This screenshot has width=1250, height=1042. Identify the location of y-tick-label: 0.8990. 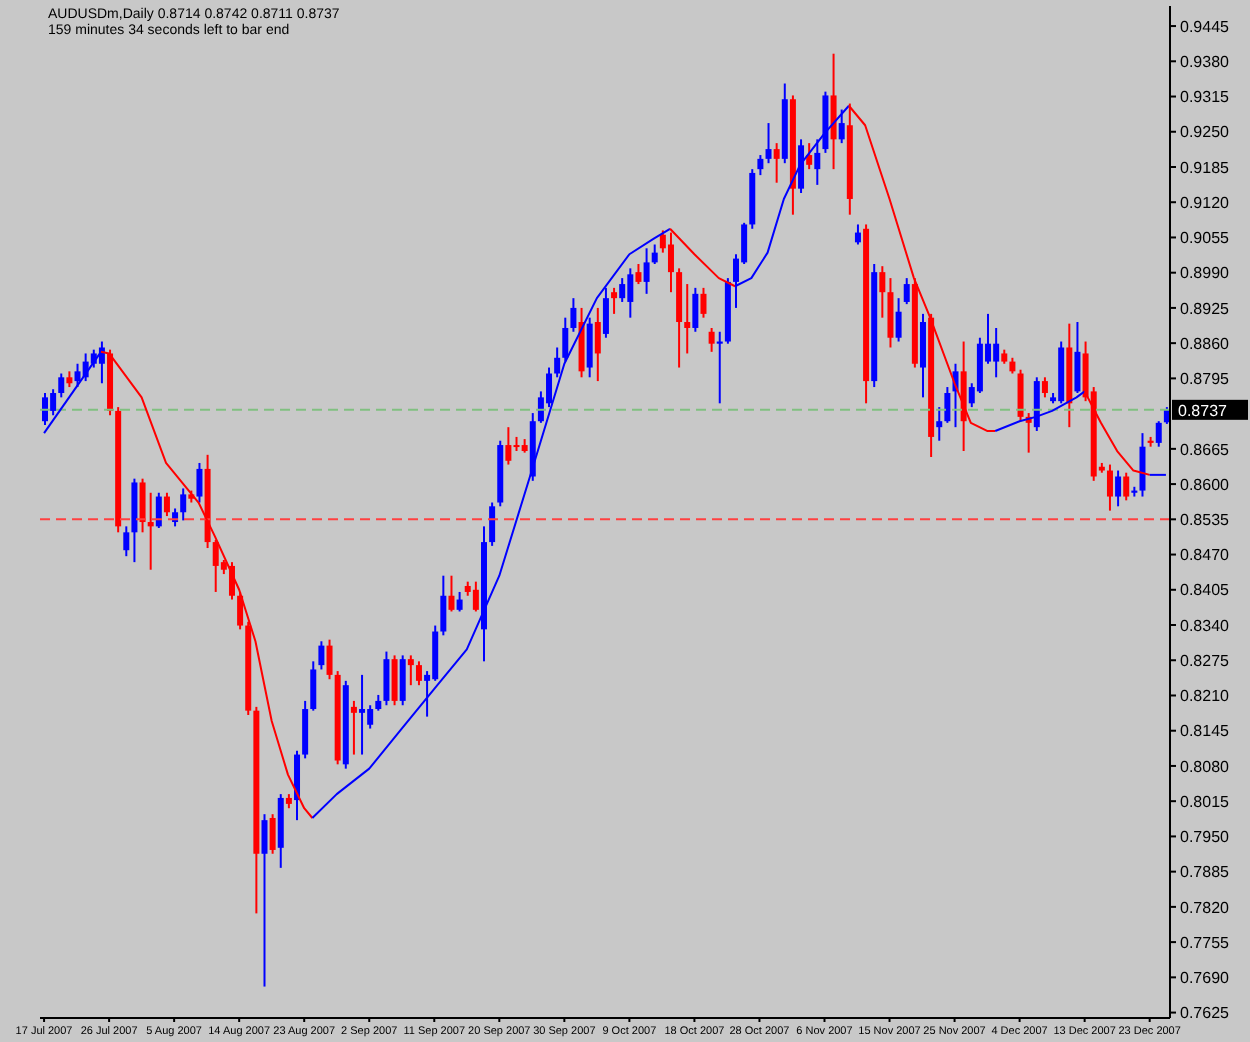
(1205, 273).